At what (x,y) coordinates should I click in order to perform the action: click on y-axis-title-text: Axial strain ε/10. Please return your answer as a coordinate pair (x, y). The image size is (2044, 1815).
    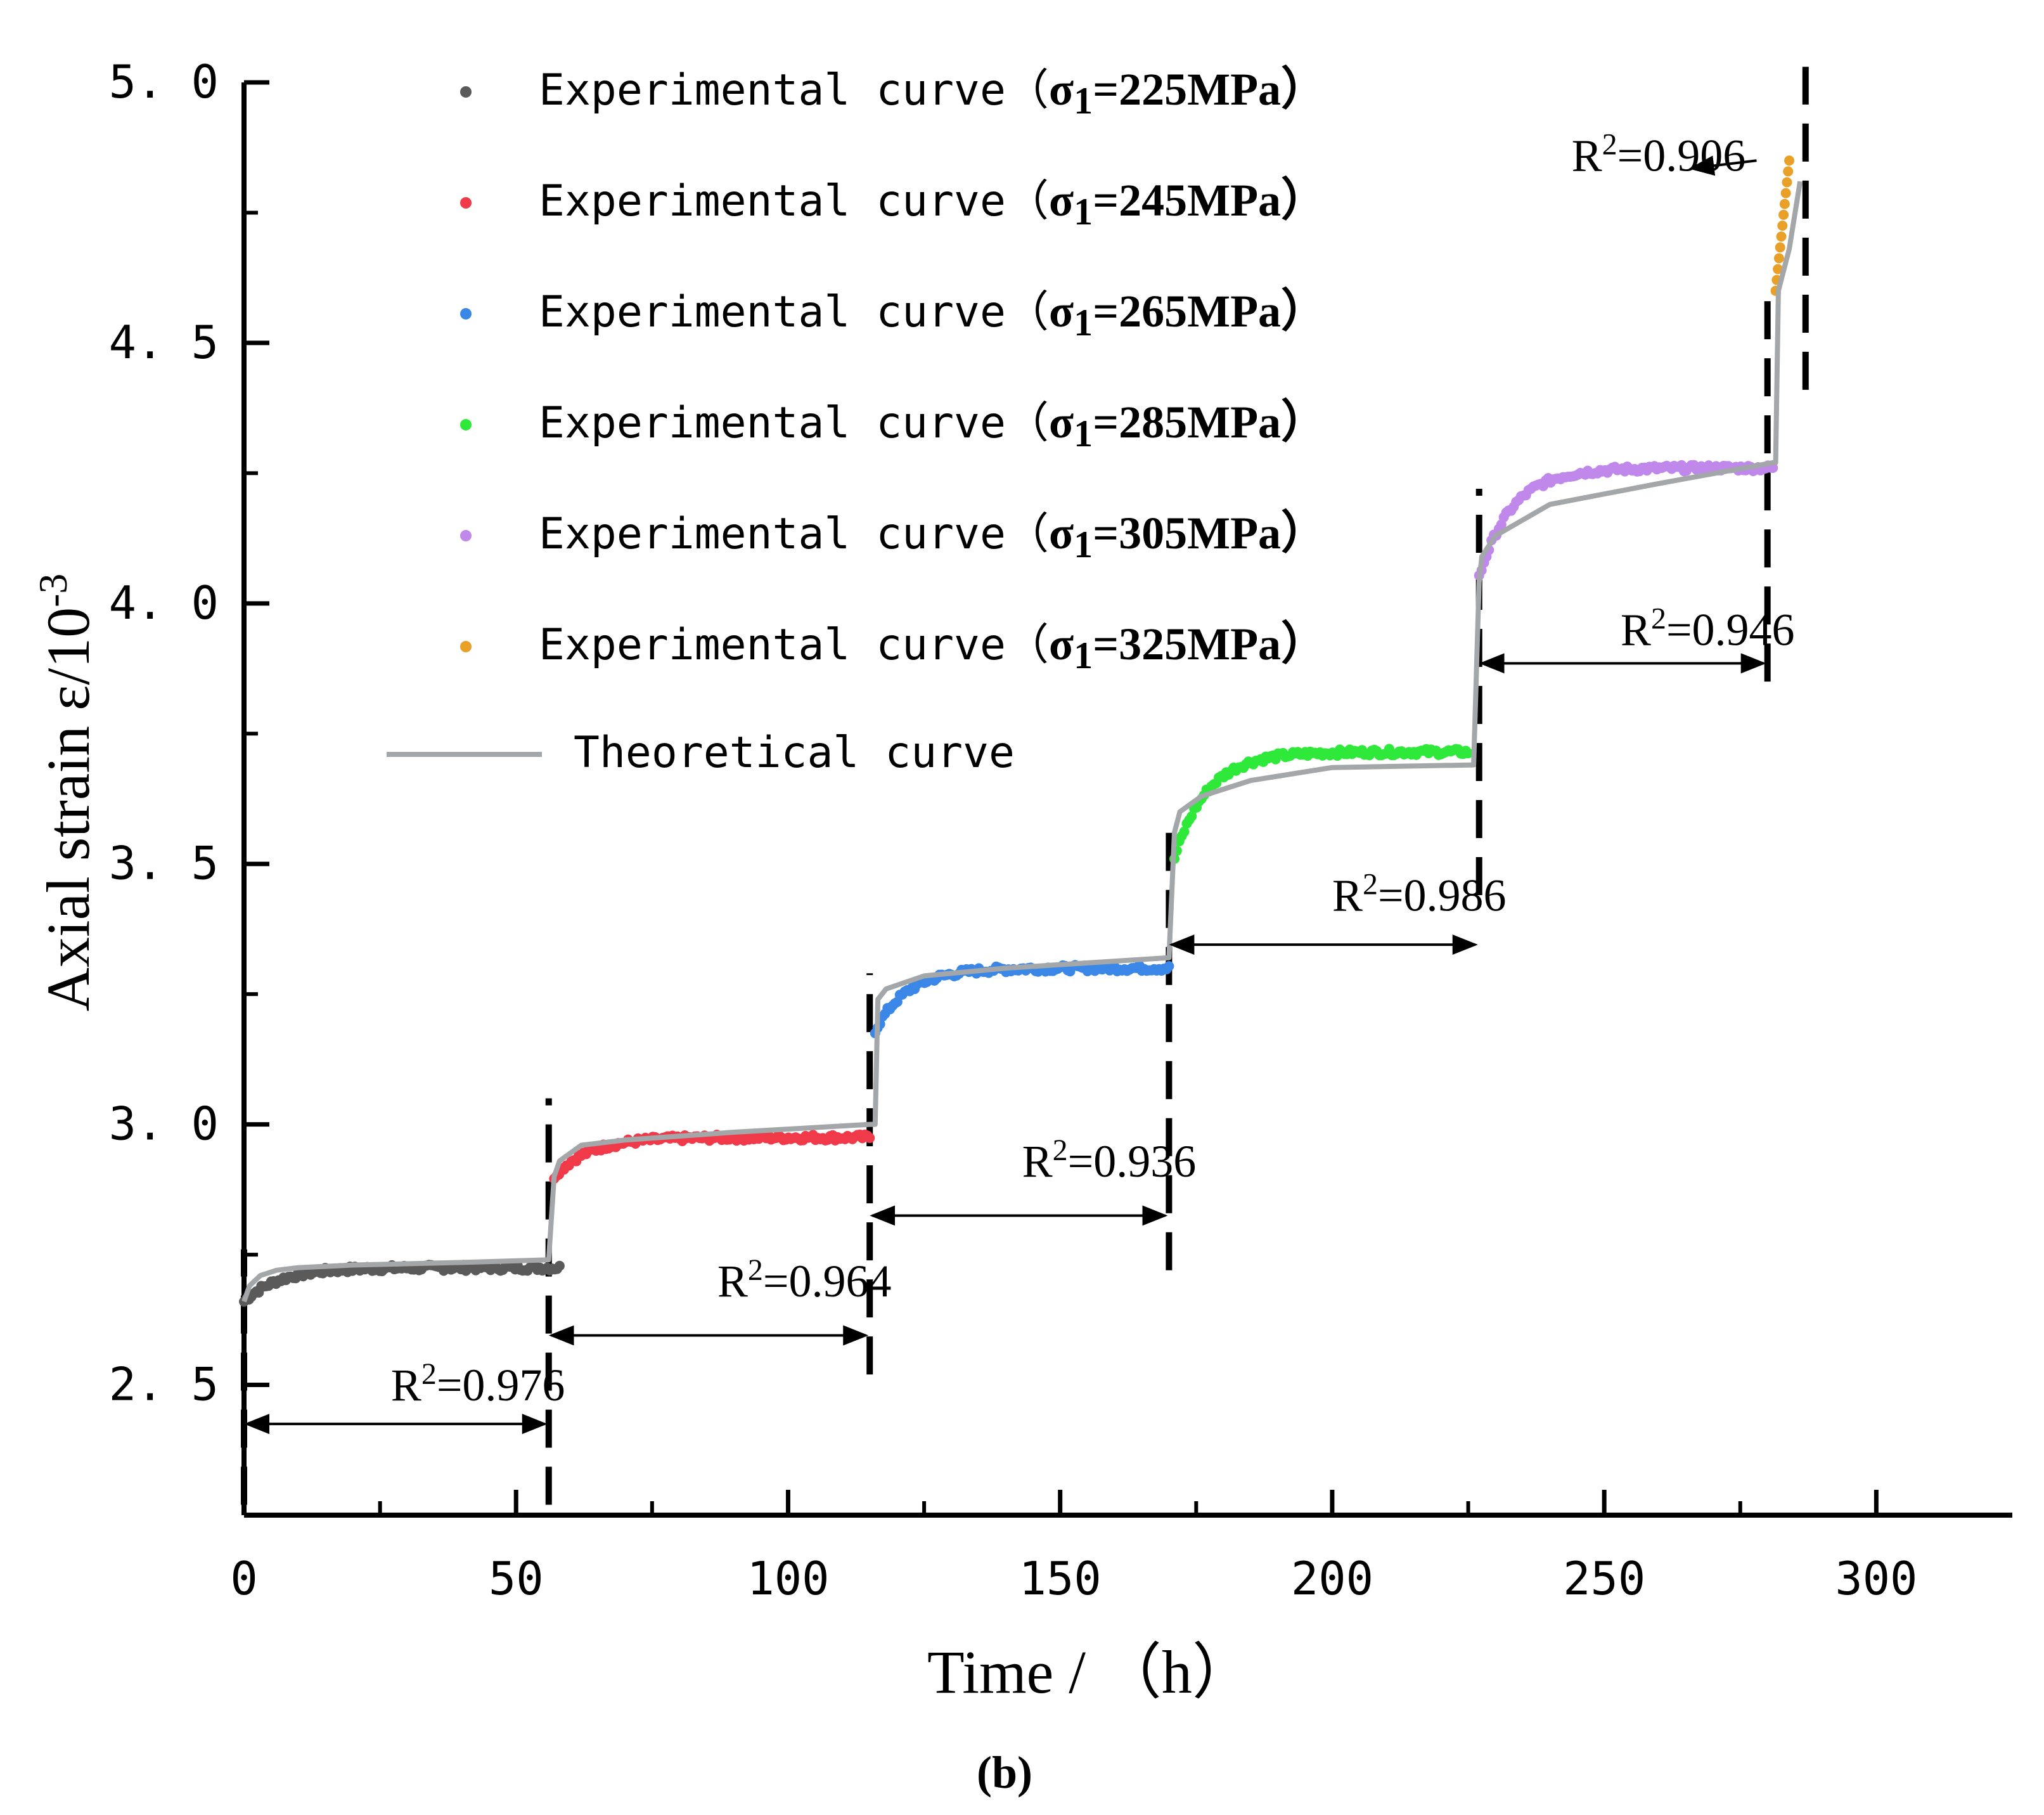
    Looking at the image, I should click on (68, 809).